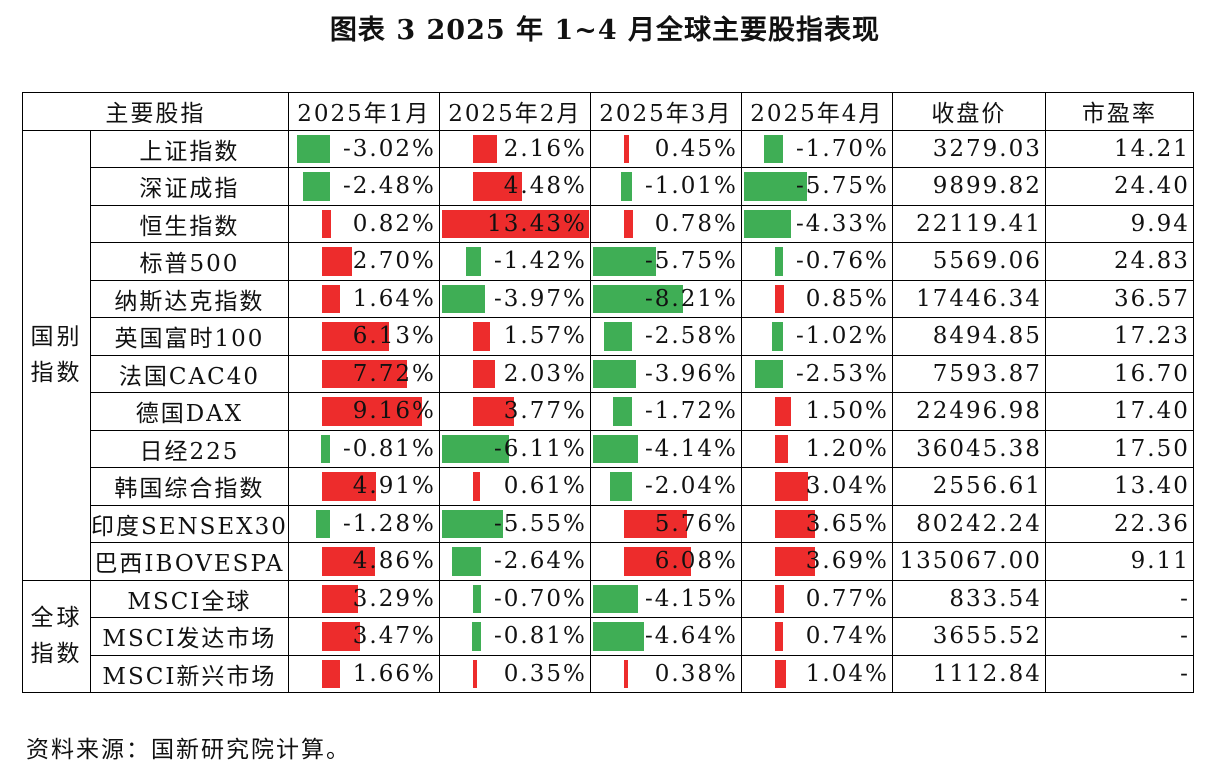 This screenshot has width=1210, height=770. Describe the element at coordinates (842, 186) in the screenshot. I see `month-return-value: -5.75%` at that location.